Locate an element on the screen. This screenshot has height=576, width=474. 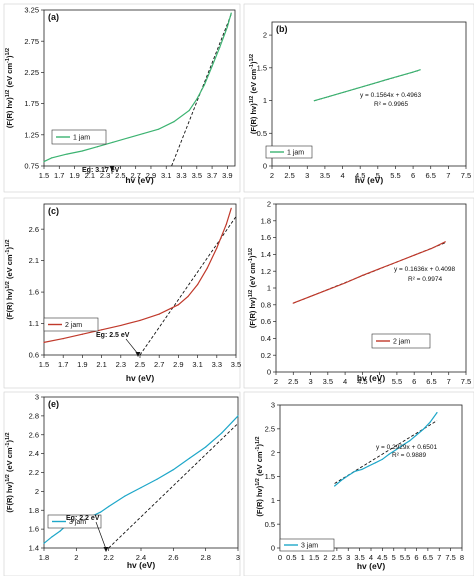
bandgap-annotation: Eg: 2.2 eV is located at coordinates (83, 518).